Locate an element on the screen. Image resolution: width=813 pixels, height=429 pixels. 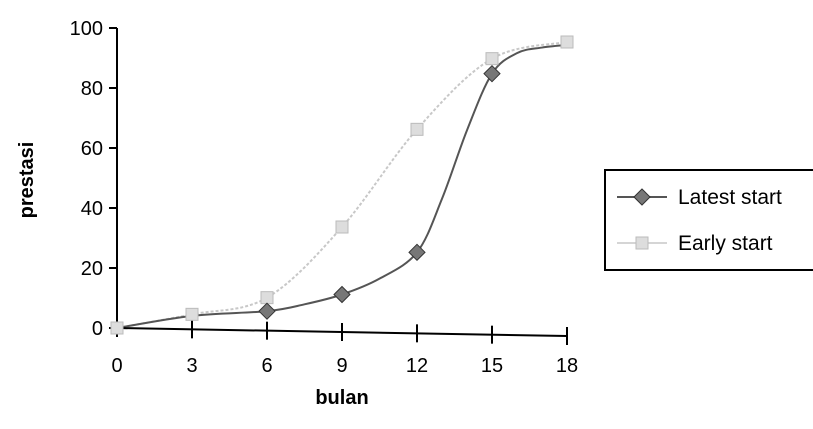
y-axis-title: prestasi is located at coordinates (27, 180).